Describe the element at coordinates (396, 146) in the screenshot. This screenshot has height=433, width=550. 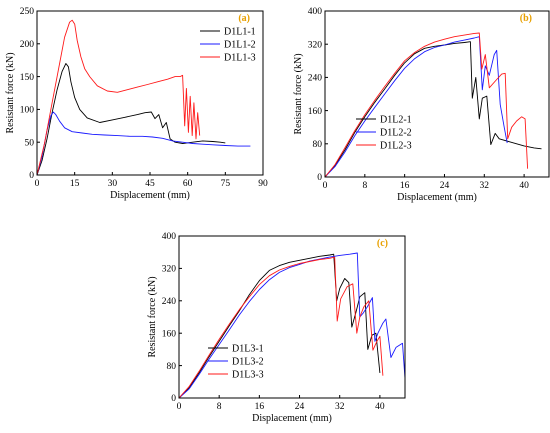
I see `legend-label: D1L2-3` at that location.